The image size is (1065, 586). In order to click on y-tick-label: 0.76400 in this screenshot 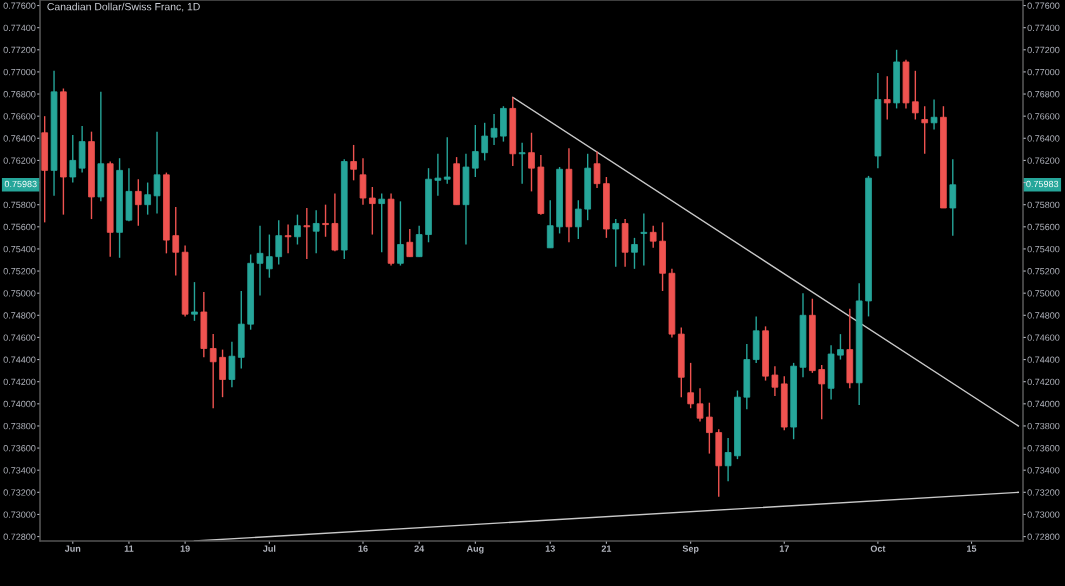, I will do `click(19, 138)`.